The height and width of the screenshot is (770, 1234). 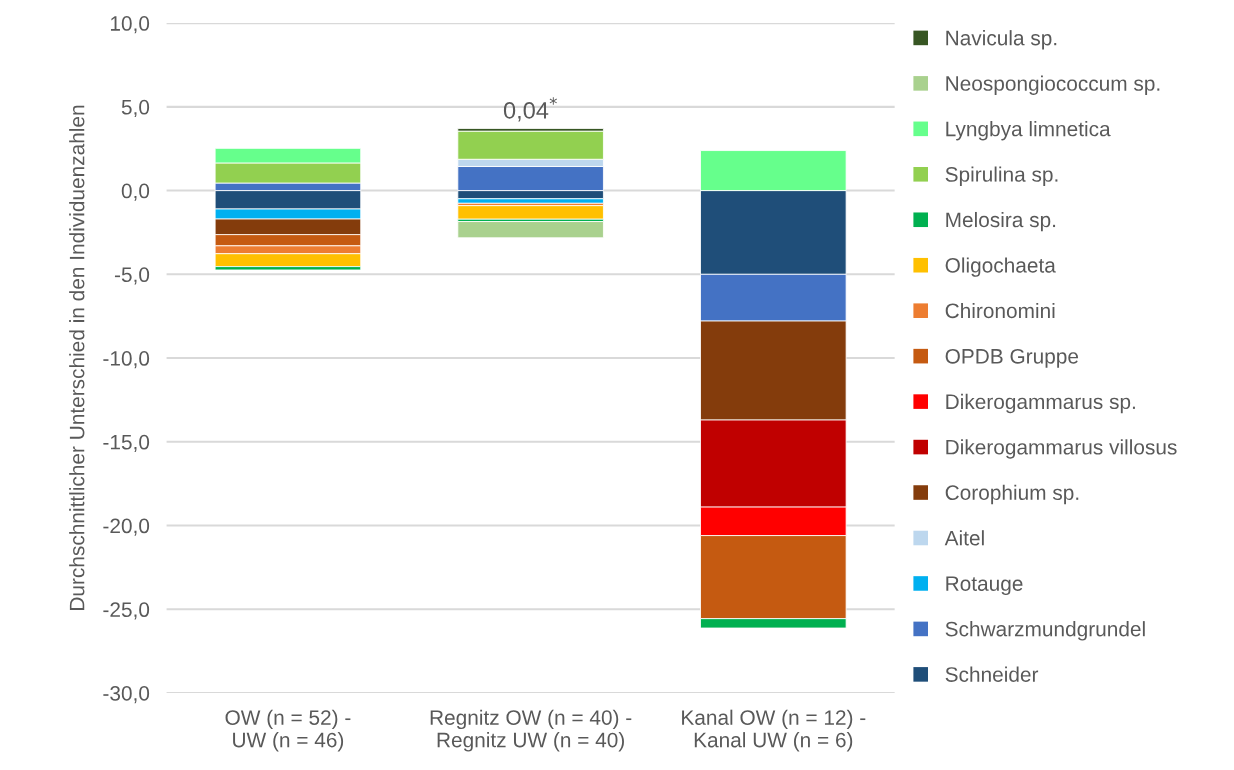 What do you see at coordinates (1001, 176) in the screenshot?
I see `legend-label: Spirulina sp.` at bounding box center [1001, 176].